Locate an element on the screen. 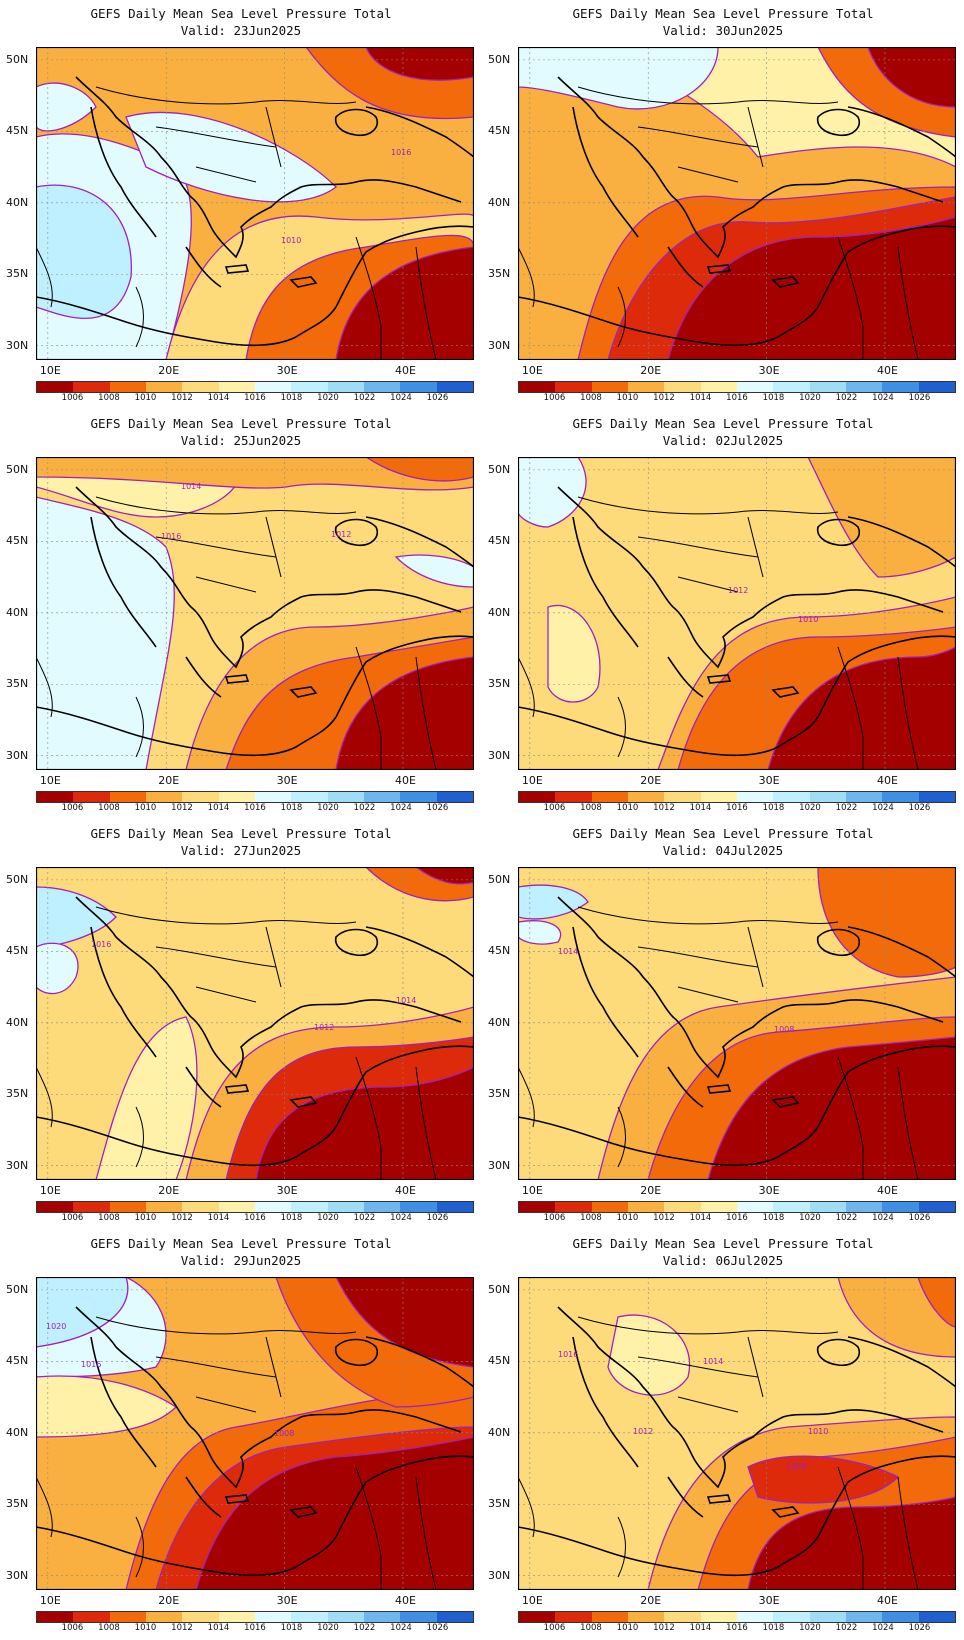 The image size is (964, 1640). panel-valid-date: Valid: 30Jun2025 is located at coordinates (723, 30).